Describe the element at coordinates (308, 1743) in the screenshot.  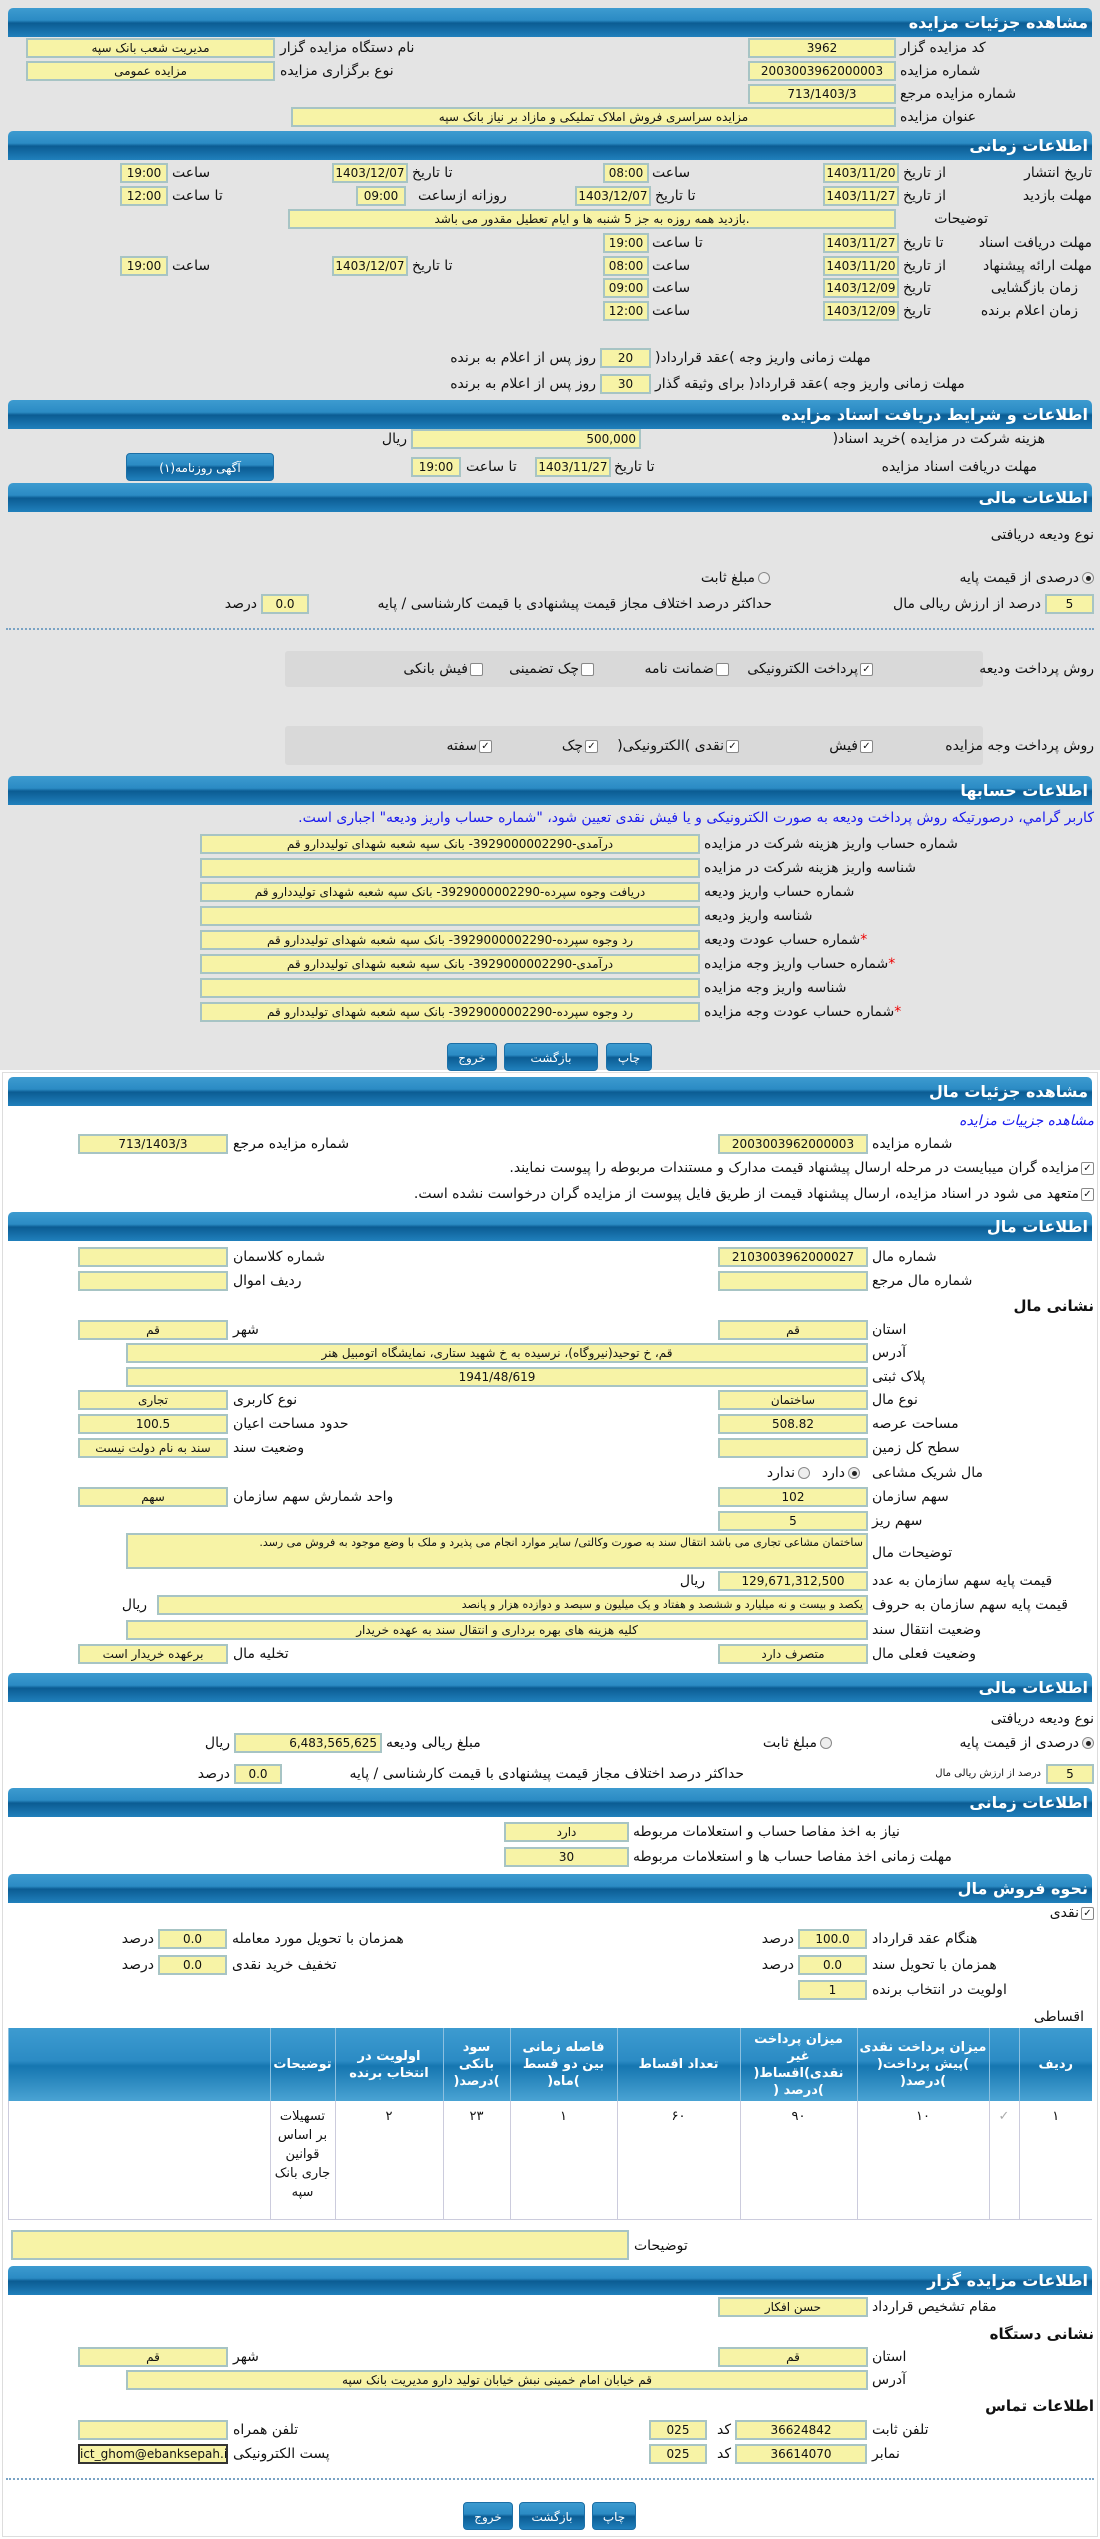
I see `deposit-amount-field: 6,483,565,625` at that location.